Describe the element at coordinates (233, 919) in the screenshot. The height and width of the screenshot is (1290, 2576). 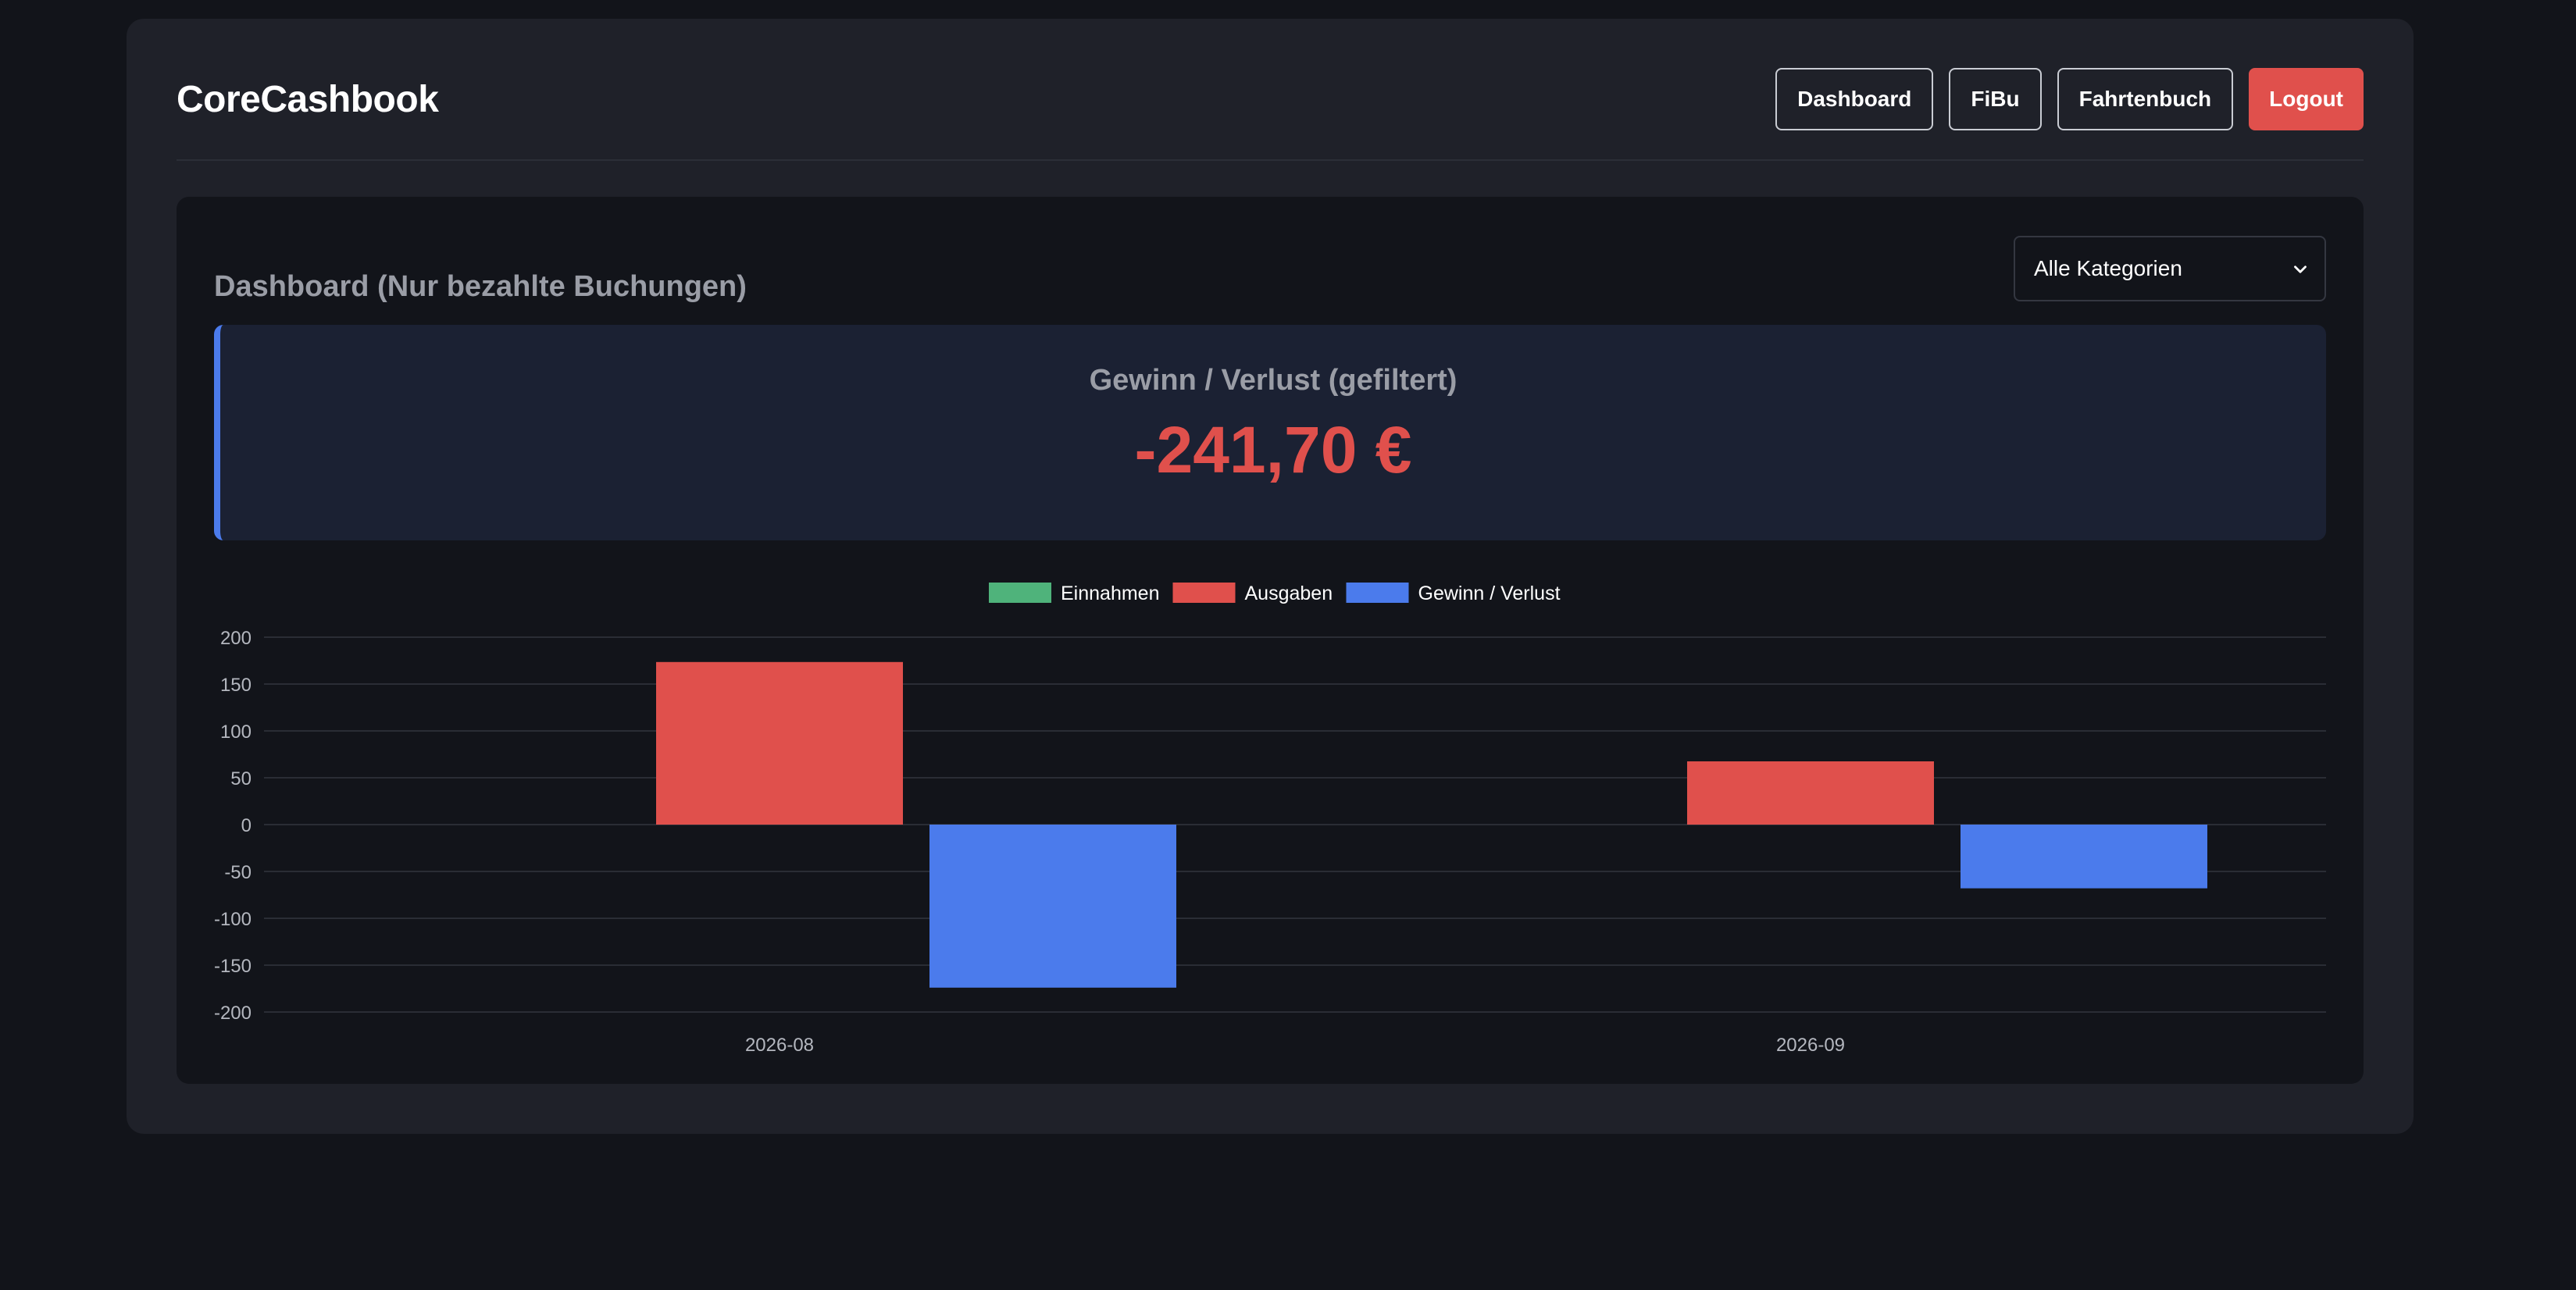
I see `y-tick-label: -100` at that location.